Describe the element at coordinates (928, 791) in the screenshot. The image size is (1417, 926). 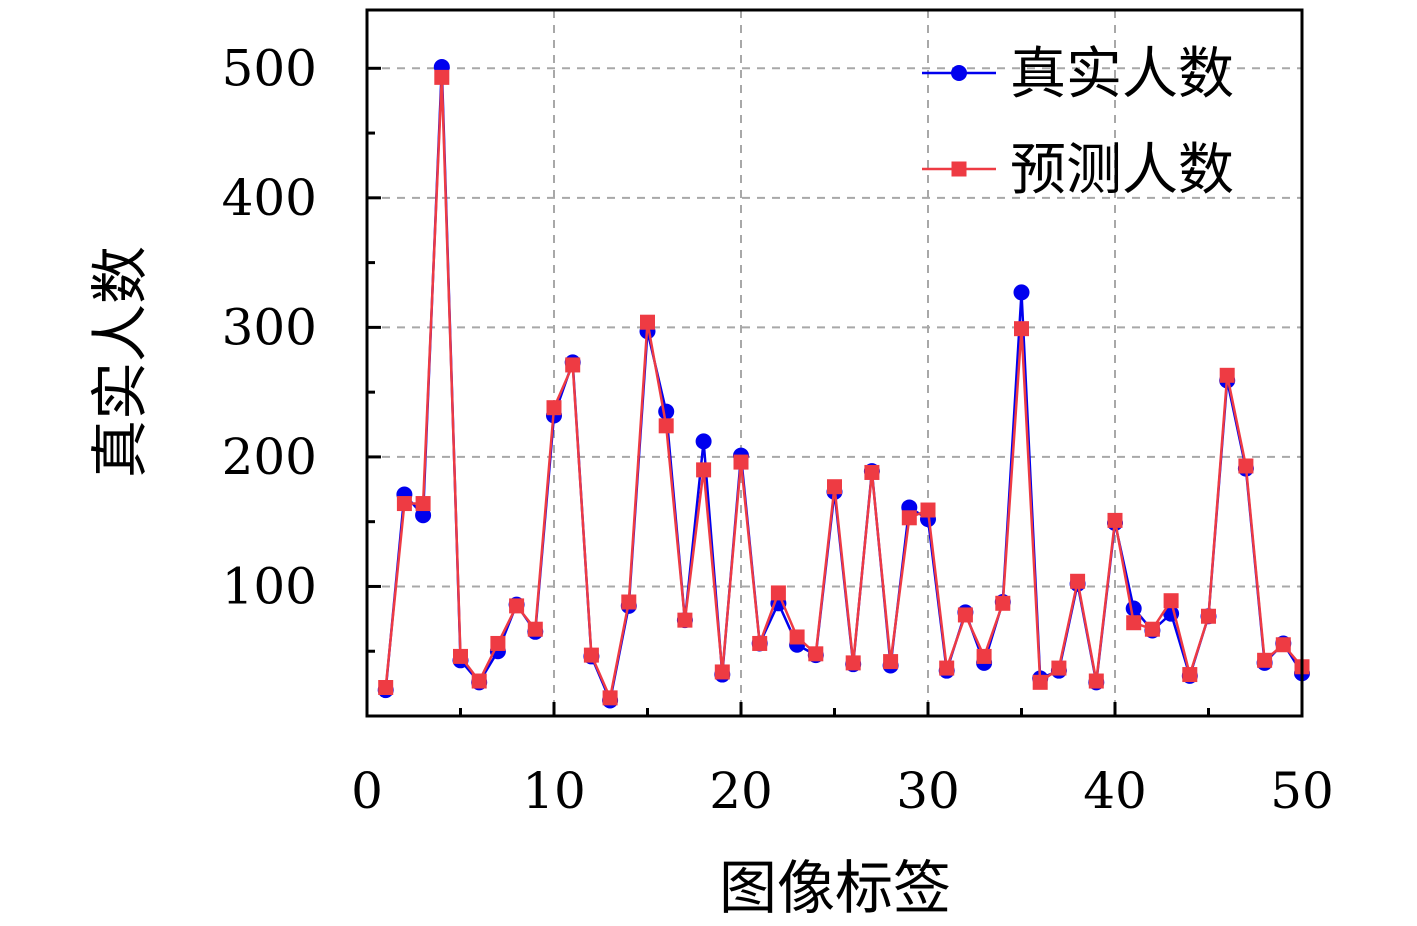
I see `x-tick-label-3: 30` at that location.